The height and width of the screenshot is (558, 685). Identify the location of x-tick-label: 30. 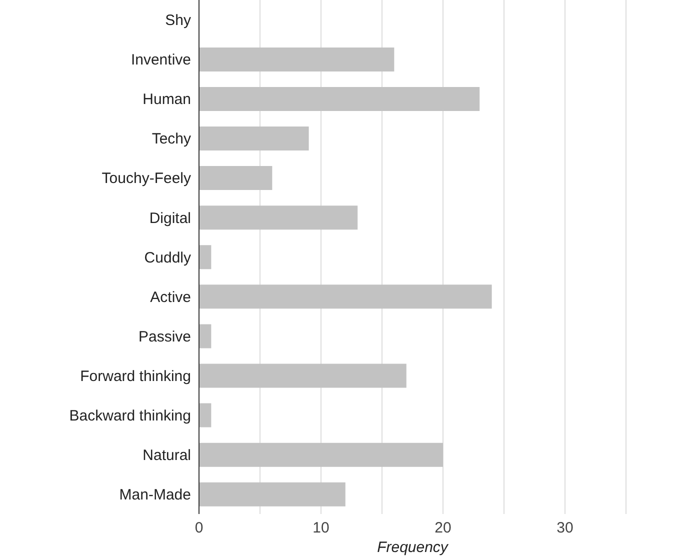
(565, 528).